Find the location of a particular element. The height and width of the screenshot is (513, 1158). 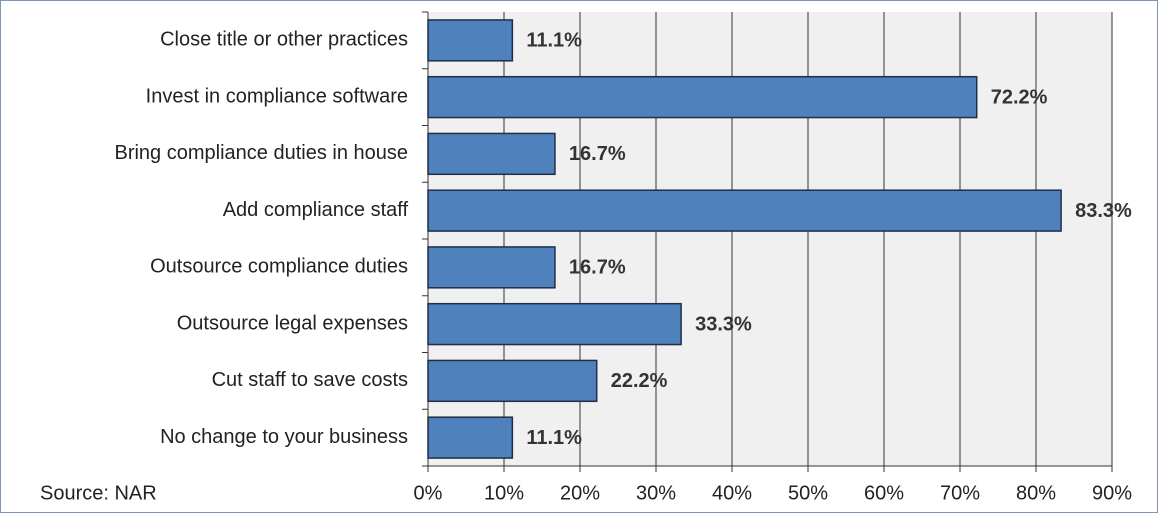

x-tick-label: 60% is located at coordinates (884, 493).